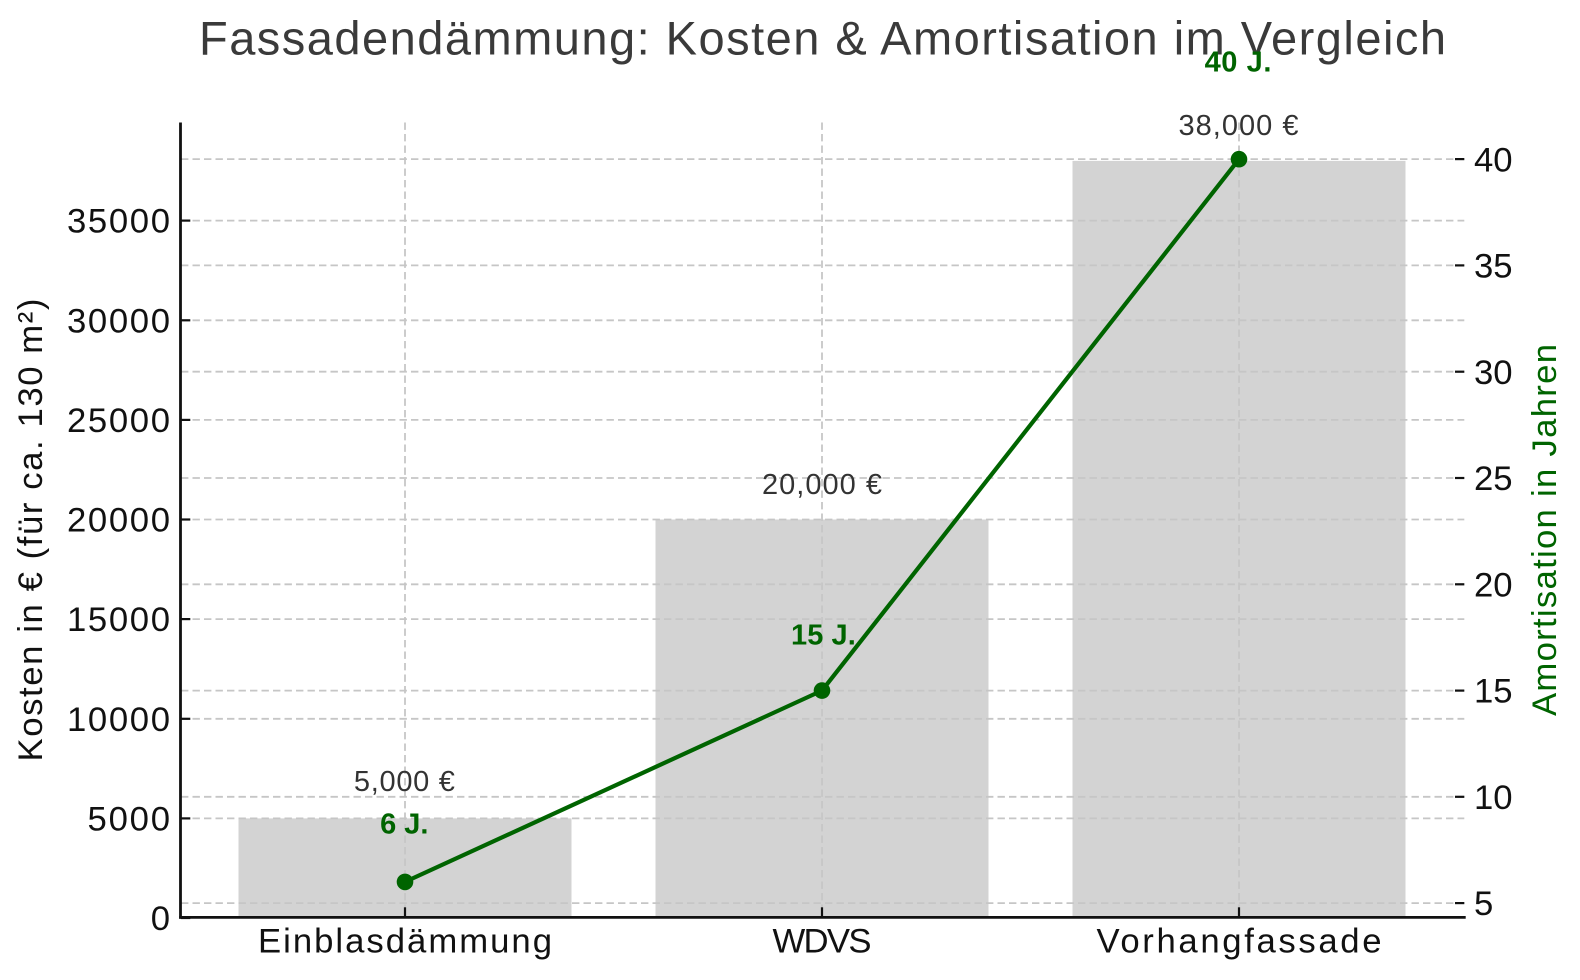 The image size is (1580, 980). I want to click on svg-text: 5, so click(1483, 904).